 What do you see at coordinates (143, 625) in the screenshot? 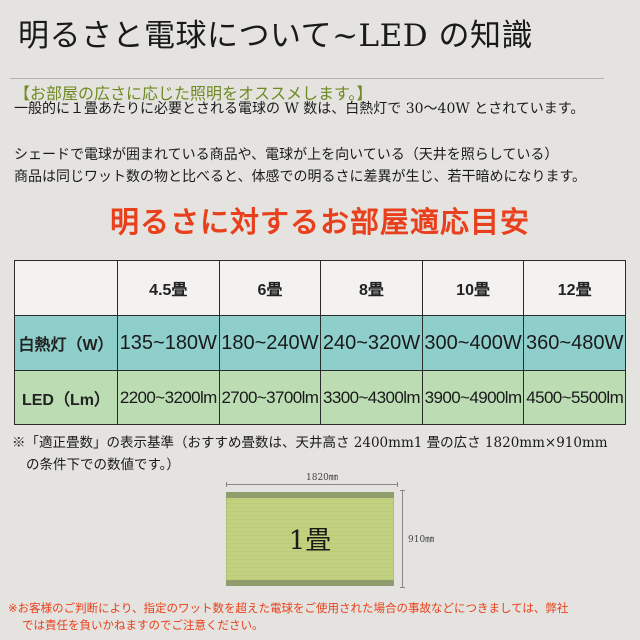
I see `disclaimer-line-2: では責任を負いかねますのでご注意ください。` at bounding box center [143, 625].